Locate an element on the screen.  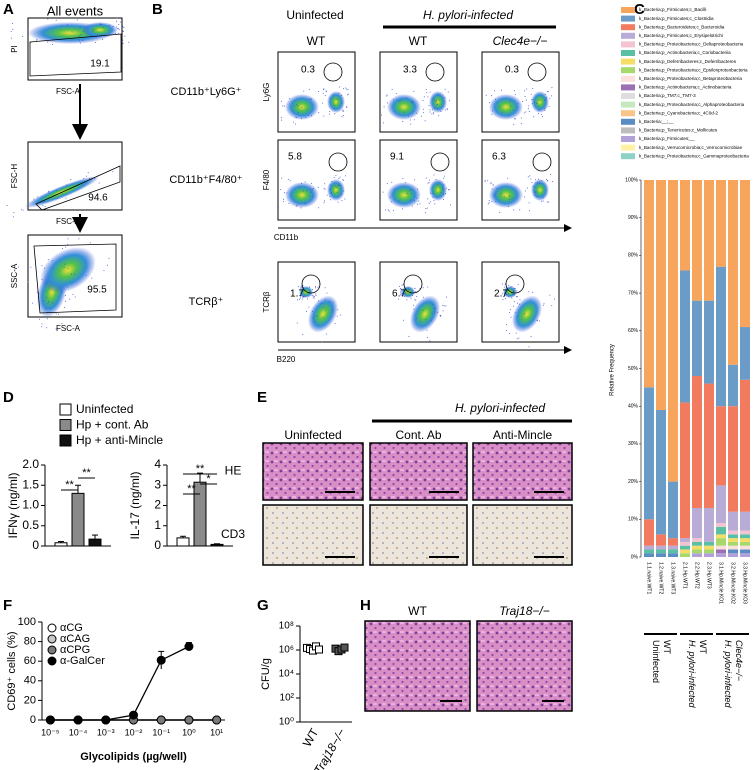
column-label: WT is located at coordinates (417, 611).